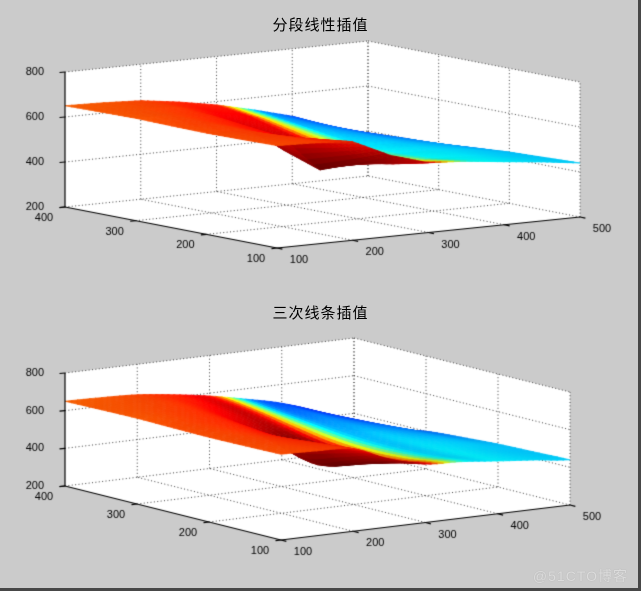 Image resolution: width=641 pixels, height=591 pixels. What do you see at coordinates (580, 576) in the screenshot?
I see `watermark: @51CTO博客` at bounding box center [580, 576].